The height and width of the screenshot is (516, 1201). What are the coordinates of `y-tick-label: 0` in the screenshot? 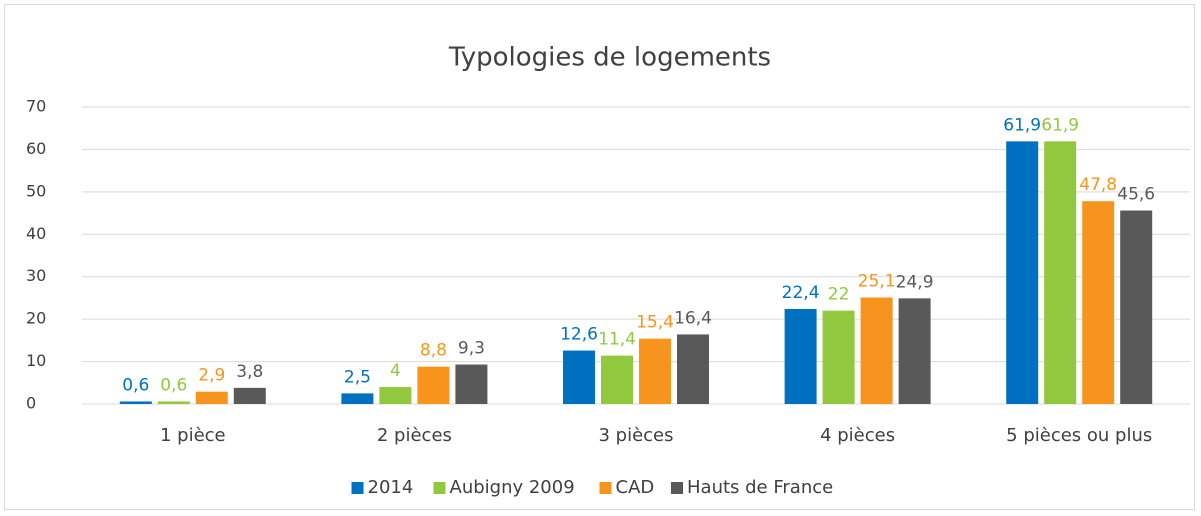 It's located at (31, 403).